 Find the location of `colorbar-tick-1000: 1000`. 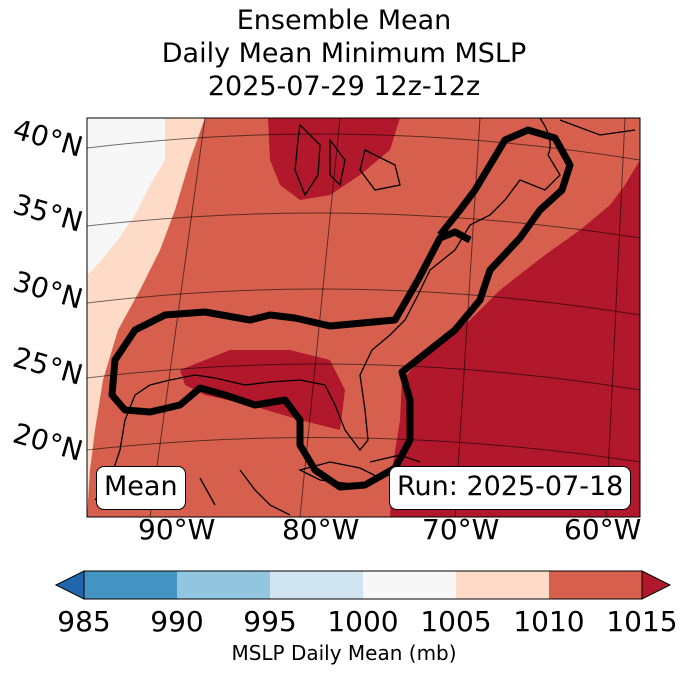

colorbar-tick-1000: 1000 is located at coordinates (363, 621).